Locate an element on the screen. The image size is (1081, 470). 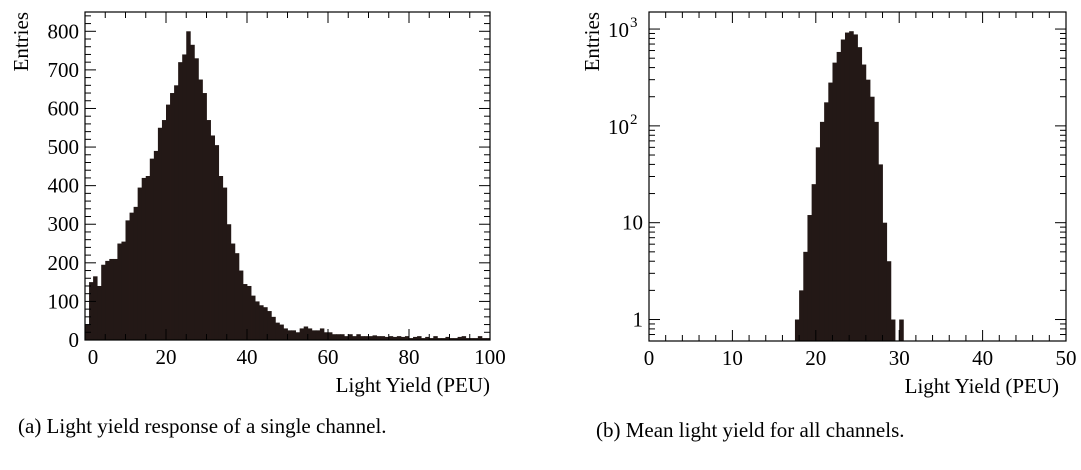
y-tick-label: 700 is located at coordinates (64, 70).